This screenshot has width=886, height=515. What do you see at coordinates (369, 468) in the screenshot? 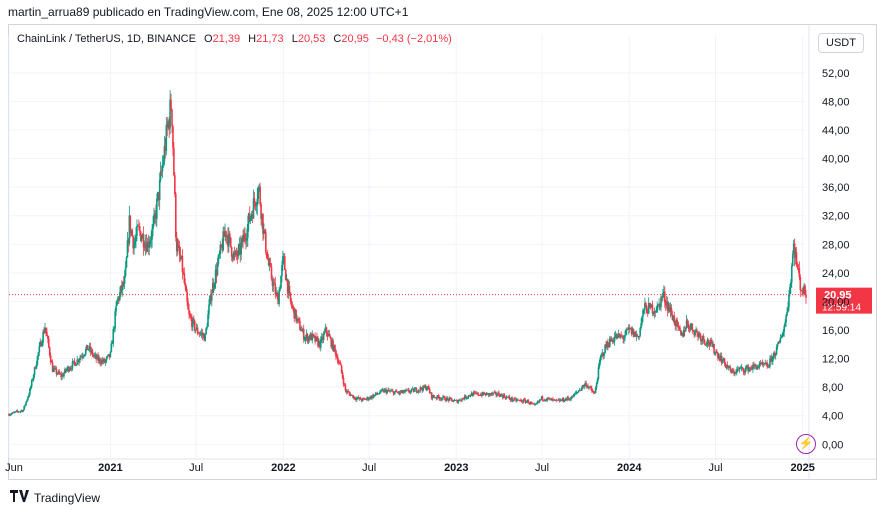
I see `x-tick-label: Jul` at bounding box center [369, 468].